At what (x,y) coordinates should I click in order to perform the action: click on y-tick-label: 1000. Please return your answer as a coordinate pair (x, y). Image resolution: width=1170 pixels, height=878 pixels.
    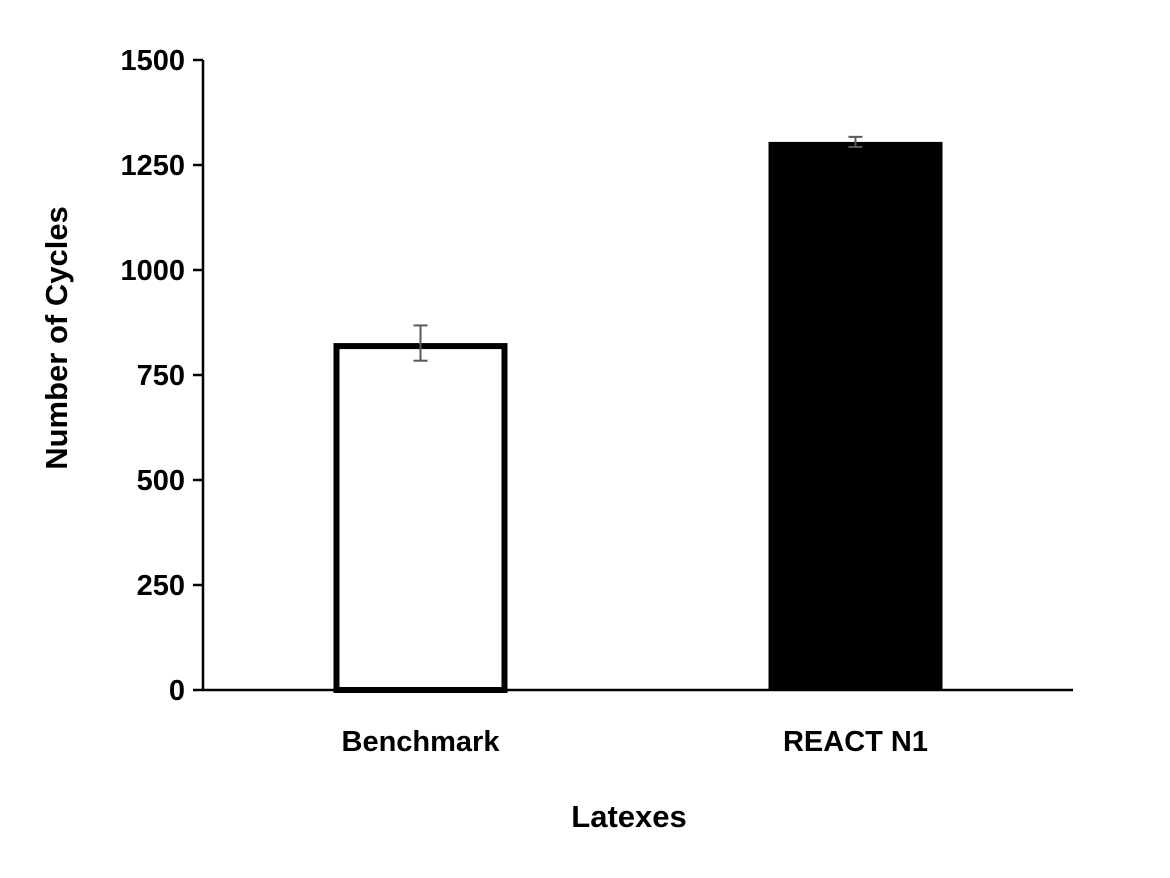
    Looking at the image, I should click on (152, 271).